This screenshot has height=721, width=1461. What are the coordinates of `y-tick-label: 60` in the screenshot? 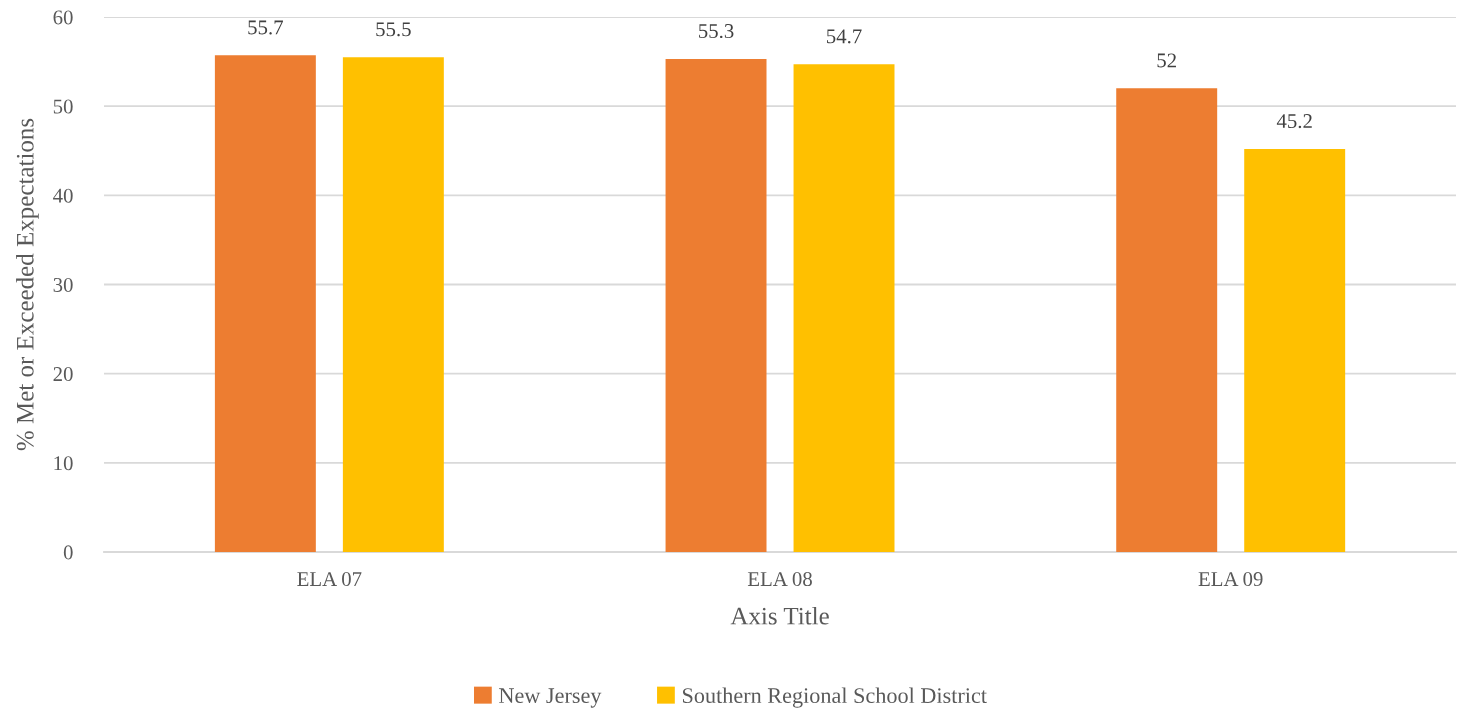 It's located at (63, 17).